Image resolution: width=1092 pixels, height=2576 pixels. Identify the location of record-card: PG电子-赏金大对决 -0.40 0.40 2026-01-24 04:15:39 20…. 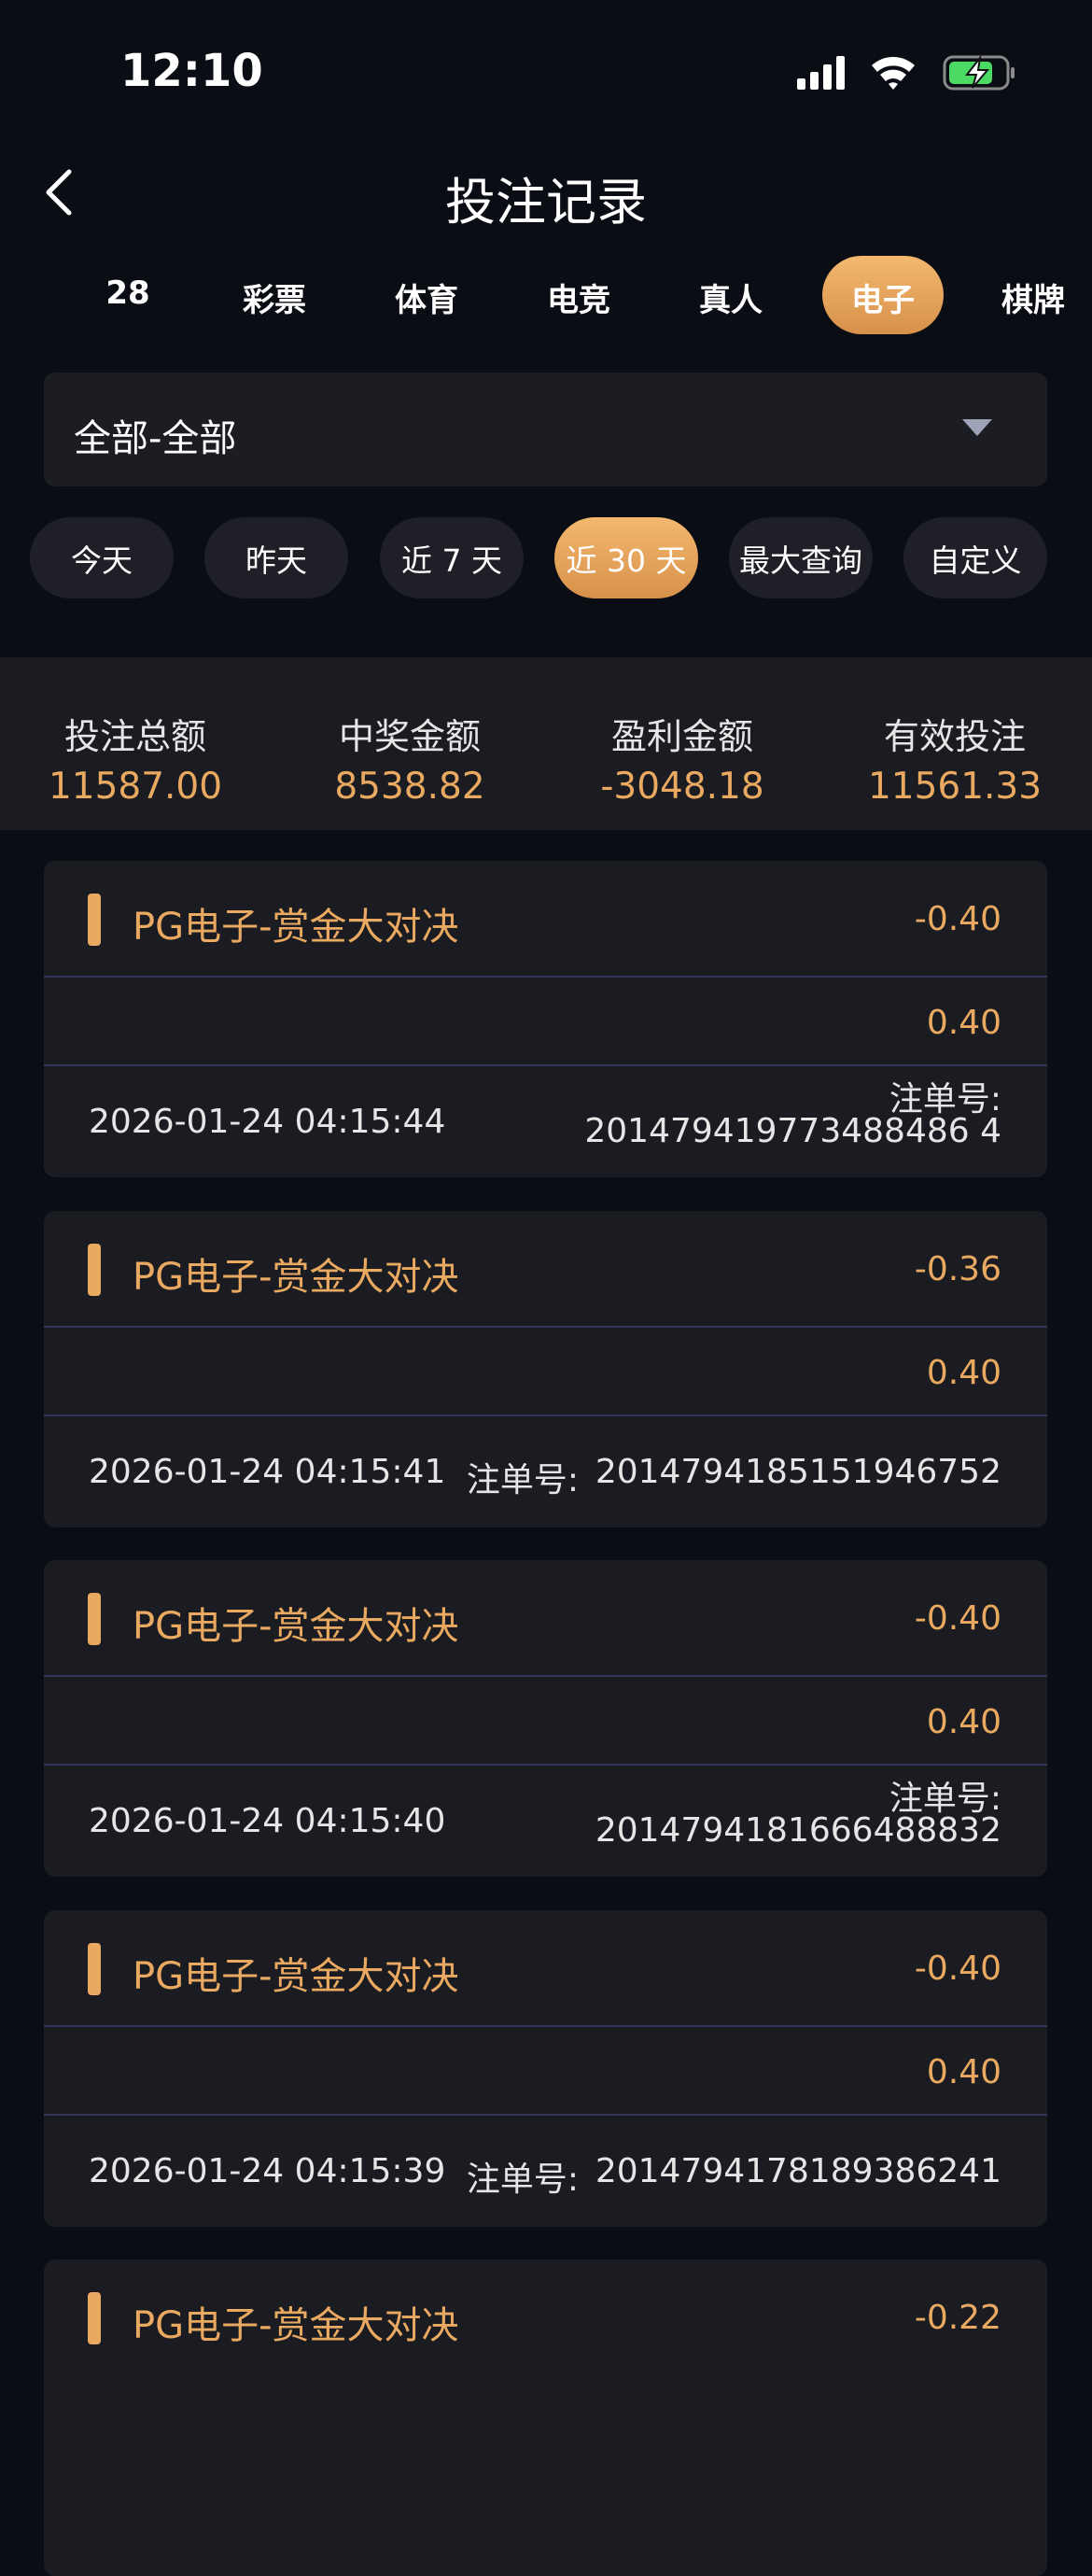
(545, 2068).